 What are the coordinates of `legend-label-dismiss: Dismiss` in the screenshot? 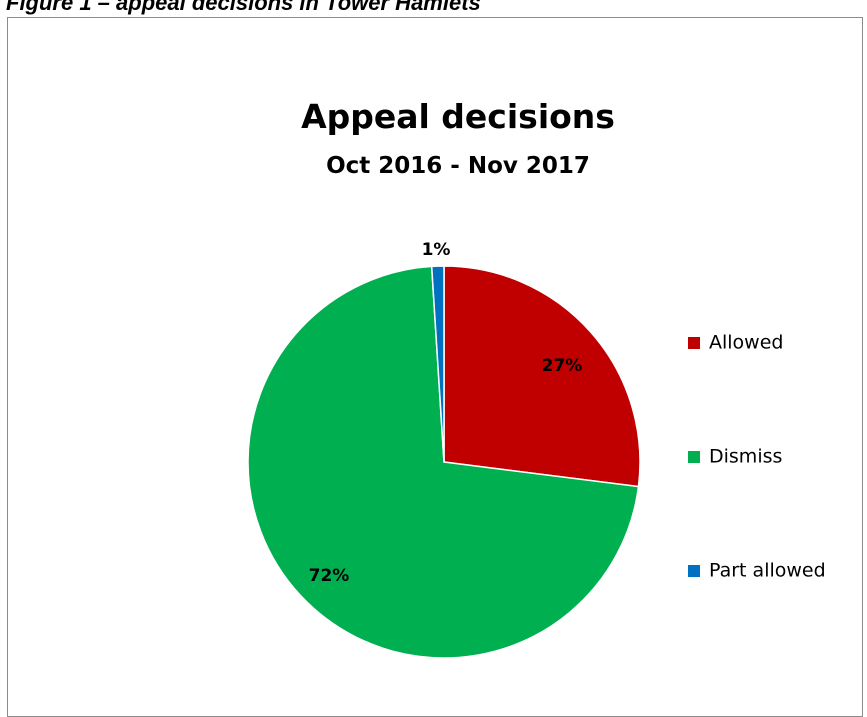 It's located at (745, 457).